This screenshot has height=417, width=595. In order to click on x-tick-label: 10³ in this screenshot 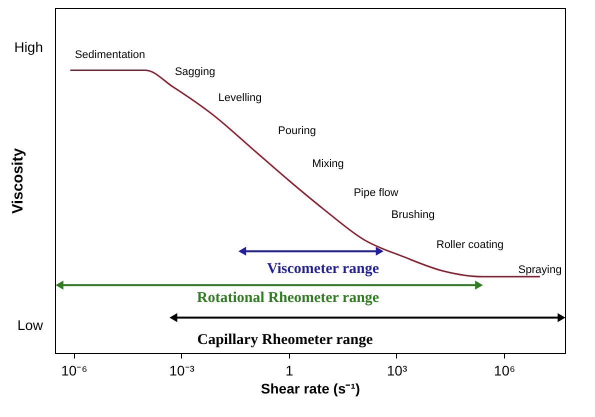, I will do `click(397, 370)`.